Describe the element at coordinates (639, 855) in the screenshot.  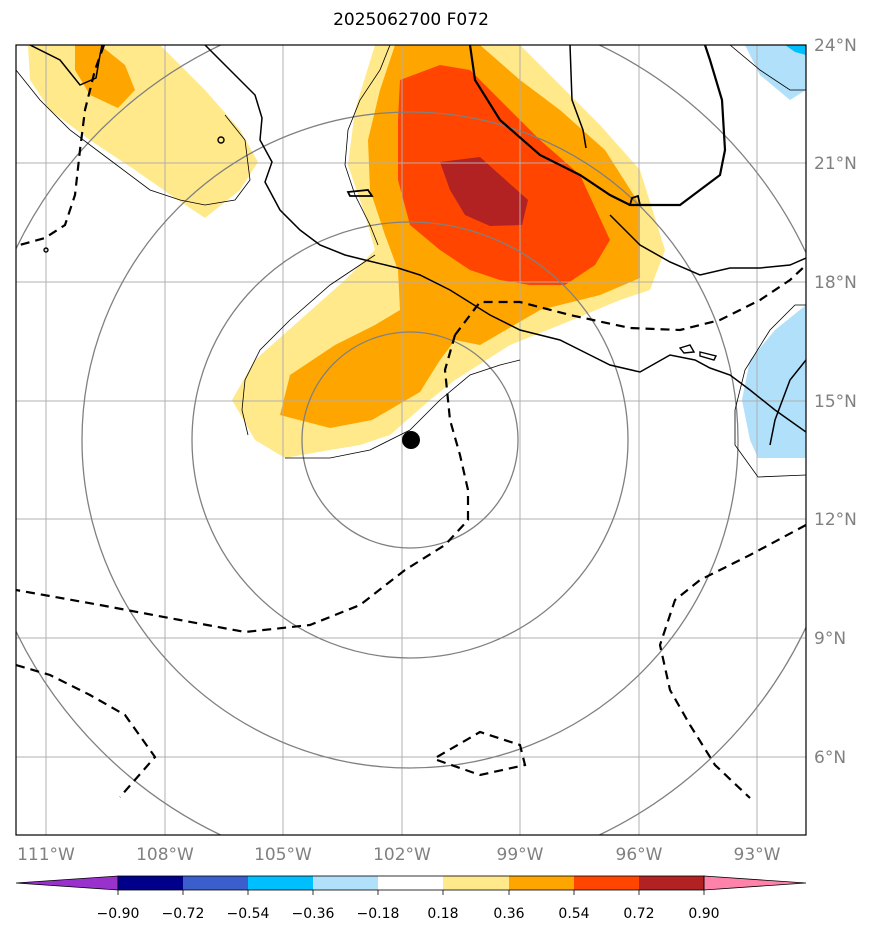
I see `lon-label: 96°W` at that location.